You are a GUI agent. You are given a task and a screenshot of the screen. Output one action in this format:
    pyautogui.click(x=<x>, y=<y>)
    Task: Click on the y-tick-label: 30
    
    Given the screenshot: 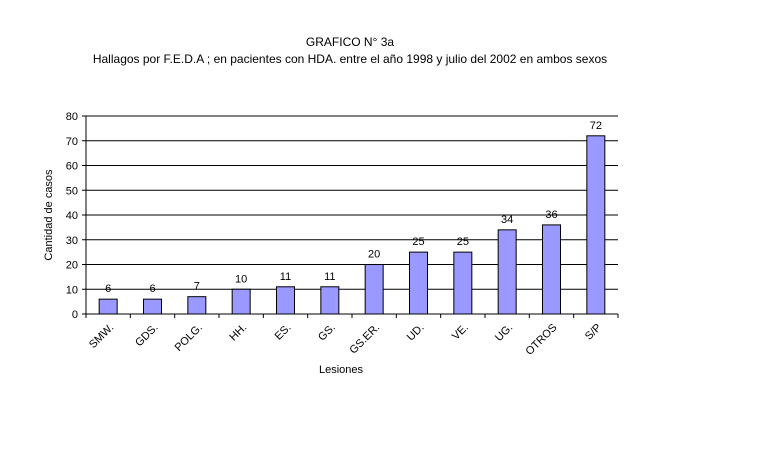 What is the action you would take?
    pyautogui.click(x=72, y=241)
    